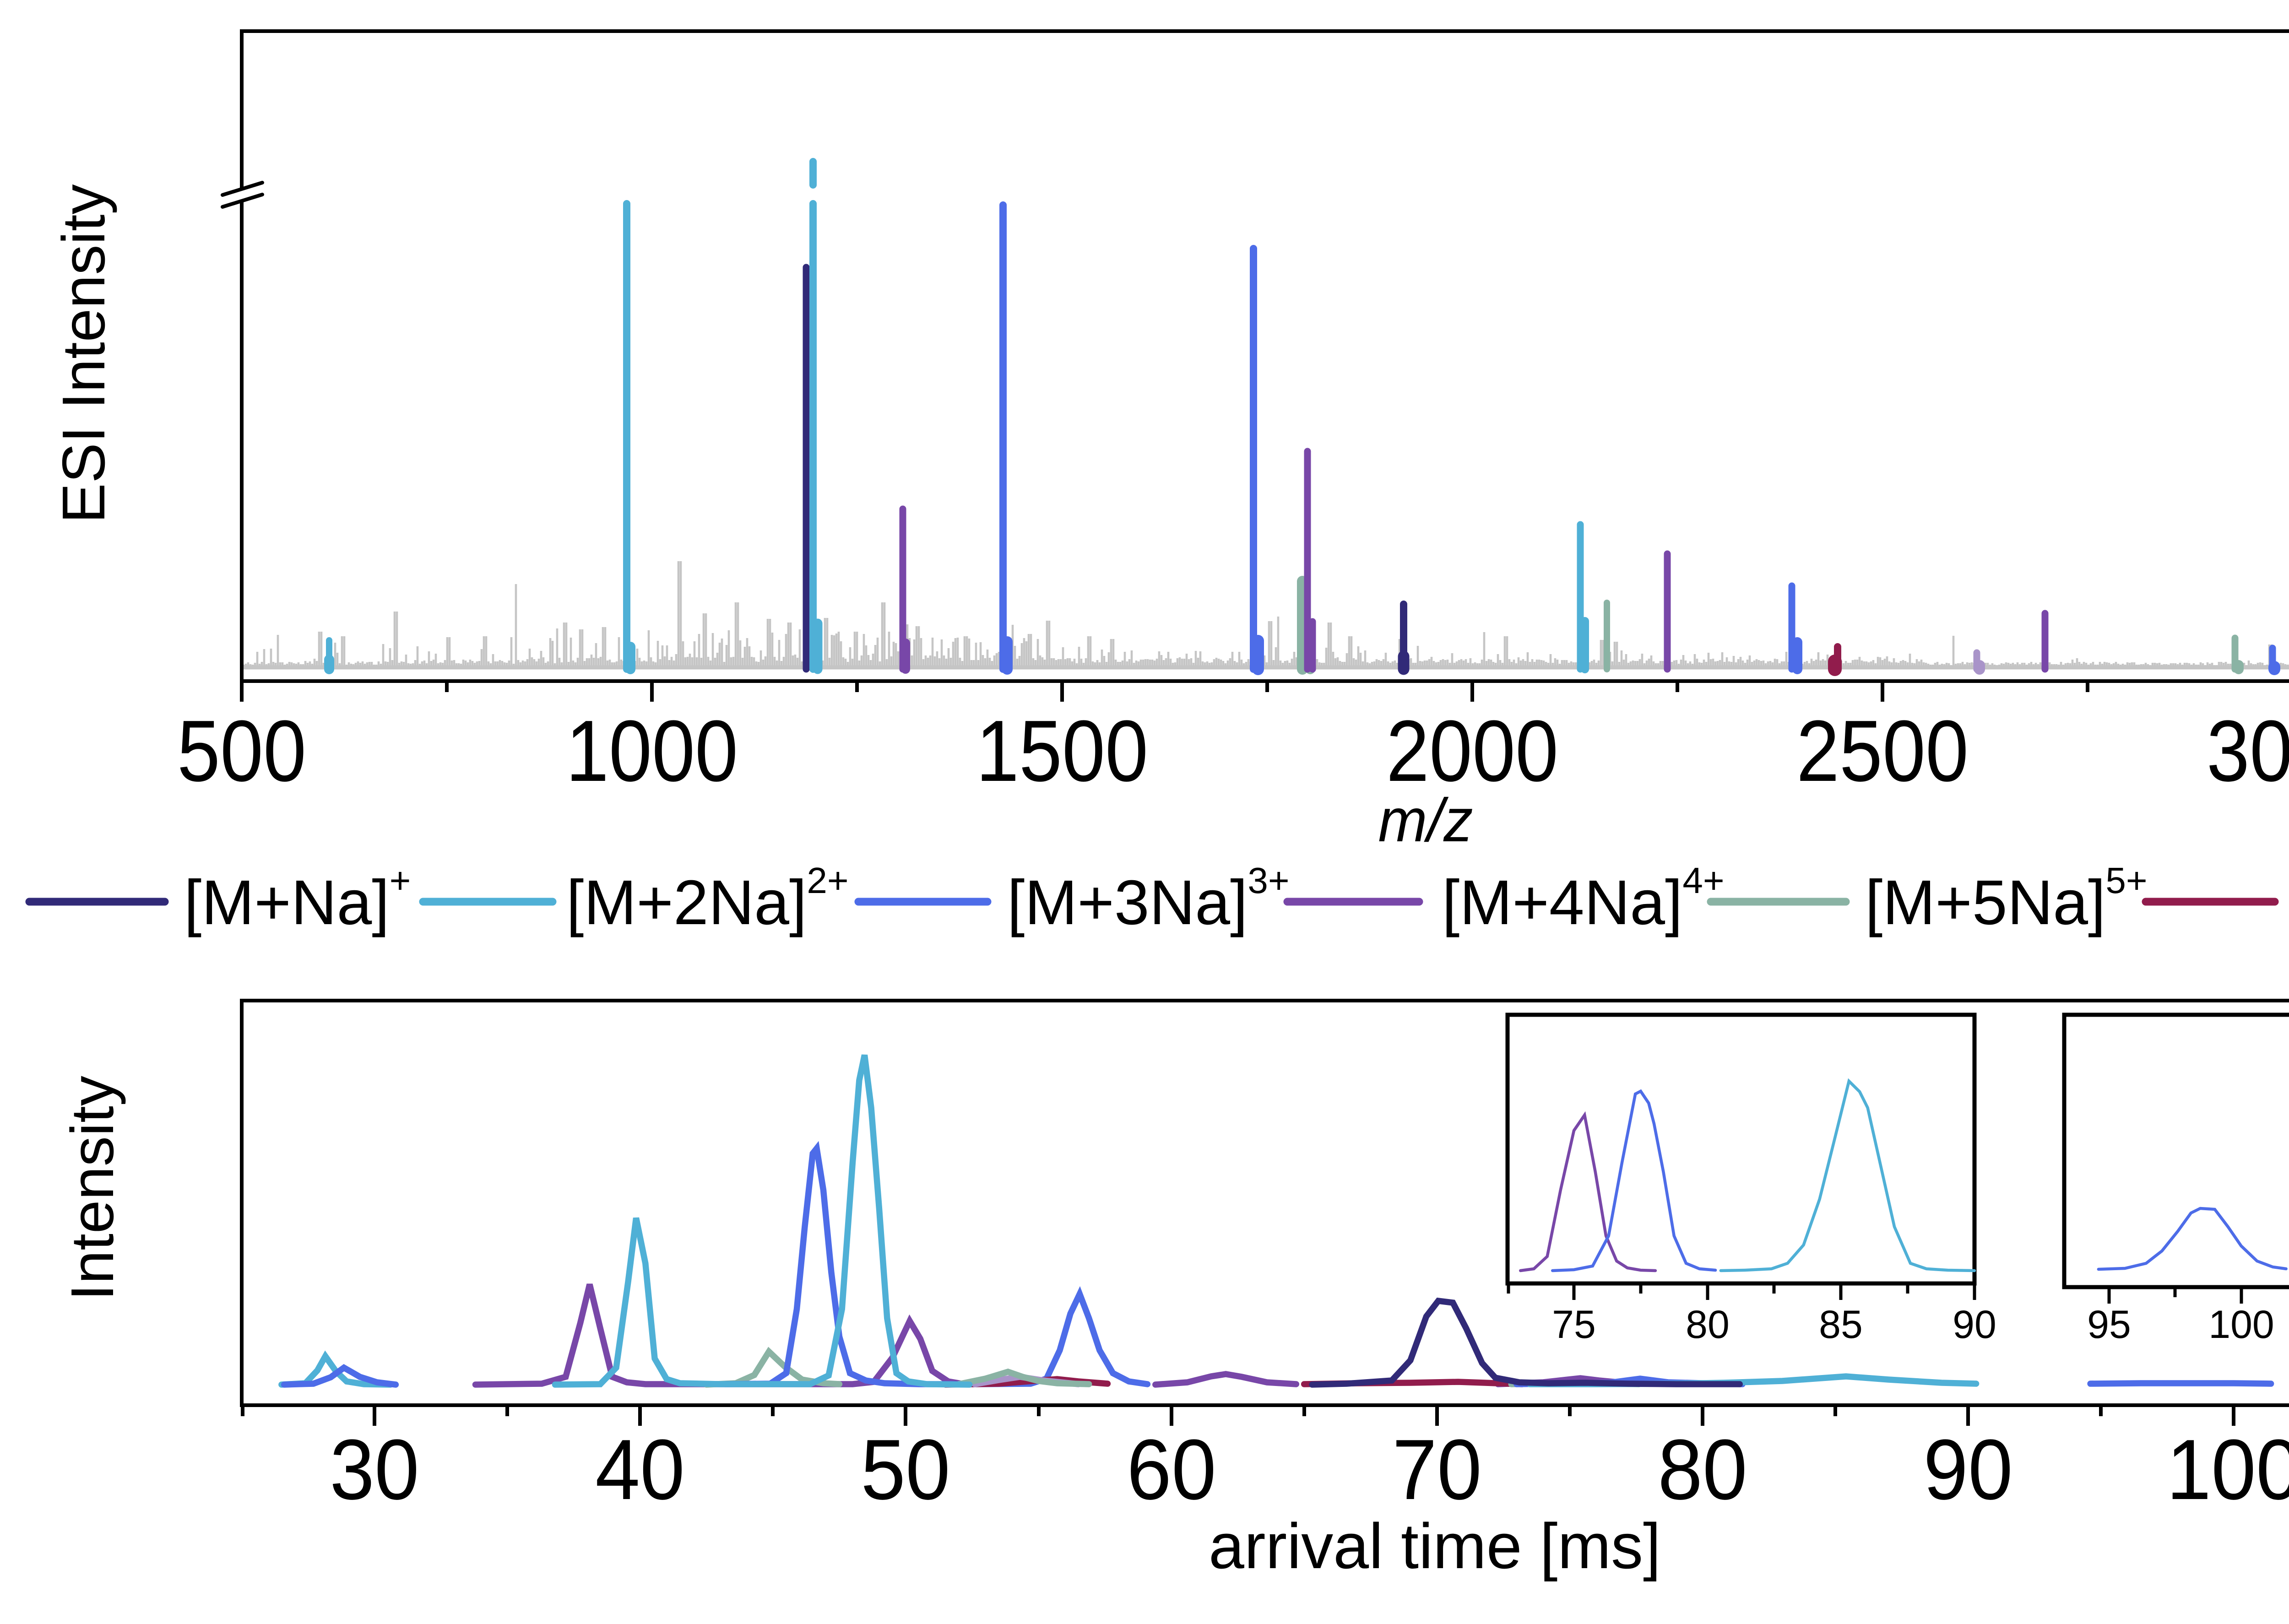 The image size is (2289, 1624). I want to click on svg-text: ESI Intensity, so click(83, 353).